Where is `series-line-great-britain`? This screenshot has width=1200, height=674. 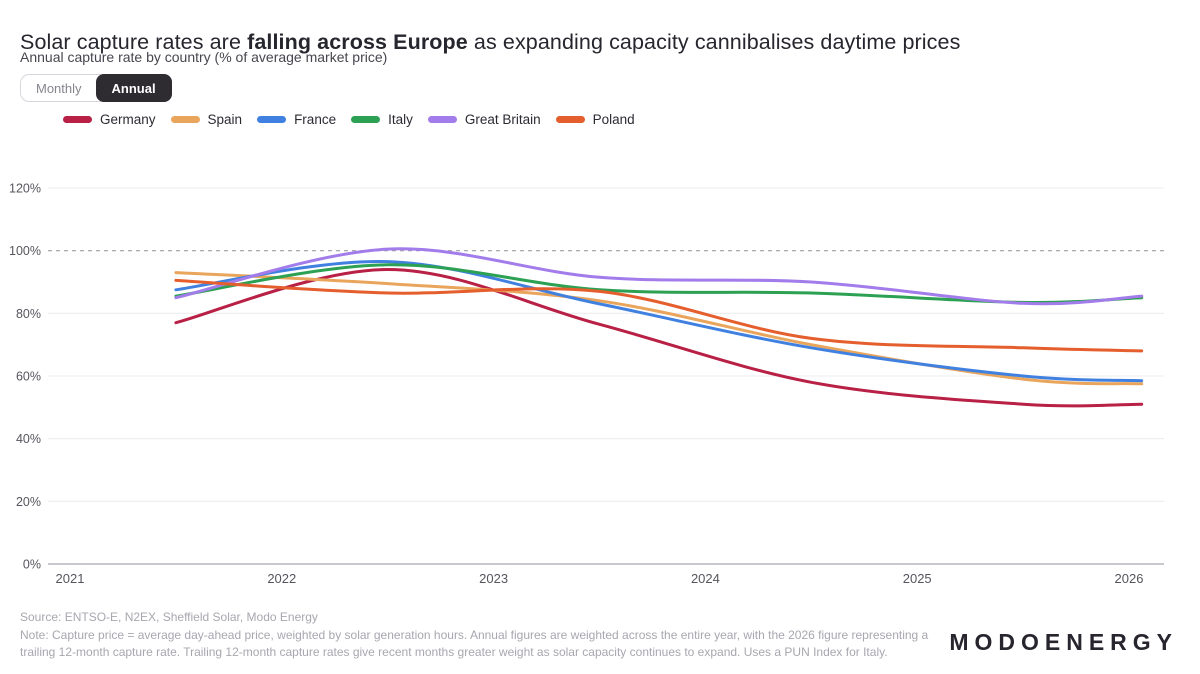 series-line-great-britain is located at coordinates (659, 276).